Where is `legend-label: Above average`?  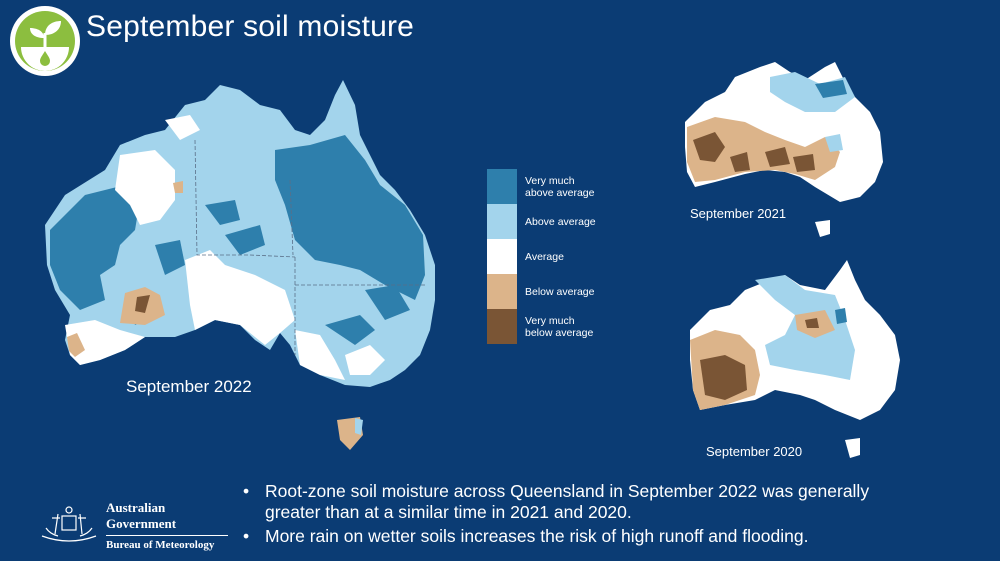 legend-label: Above average is located at coordinates (560, 221).